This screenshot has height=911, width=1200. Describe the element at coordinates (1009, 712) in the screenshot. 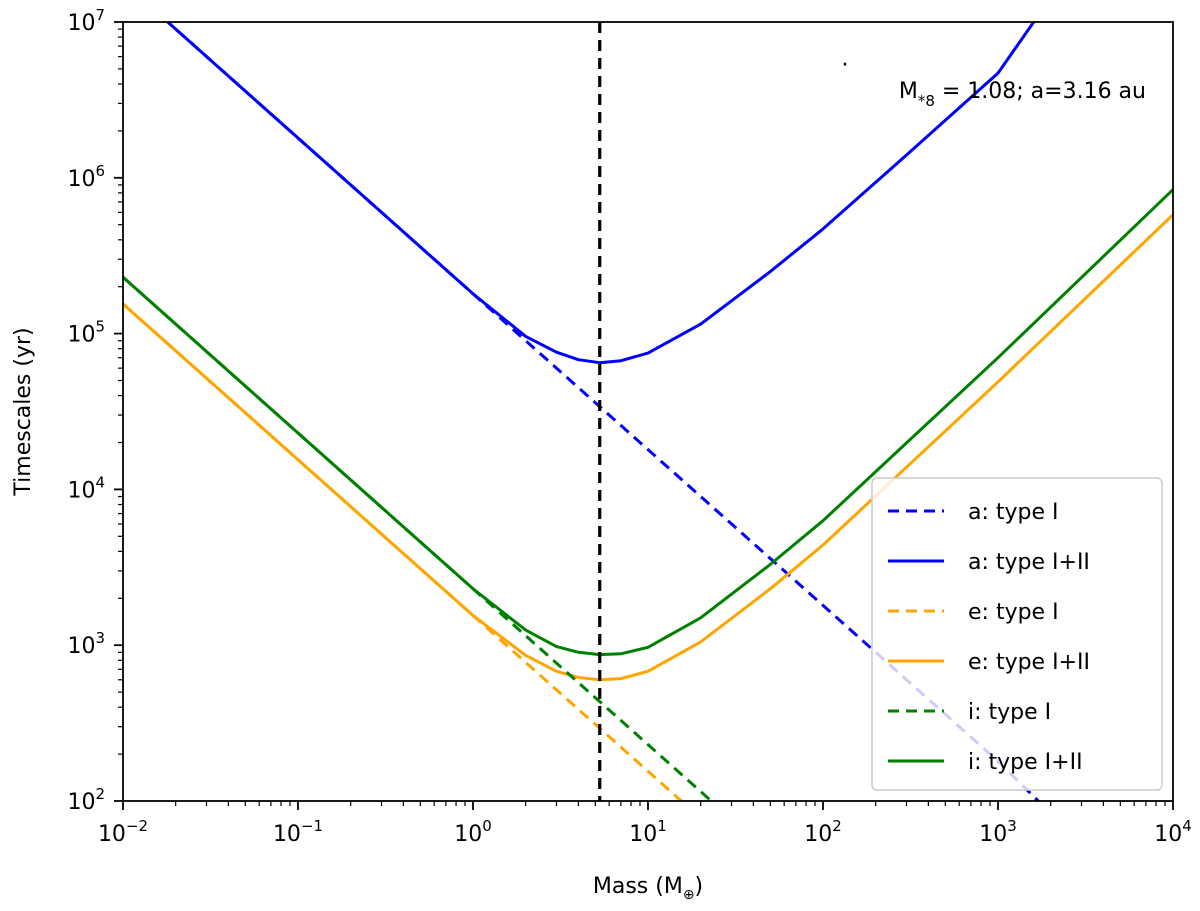

I see `legend-label: i: type I` at that location.